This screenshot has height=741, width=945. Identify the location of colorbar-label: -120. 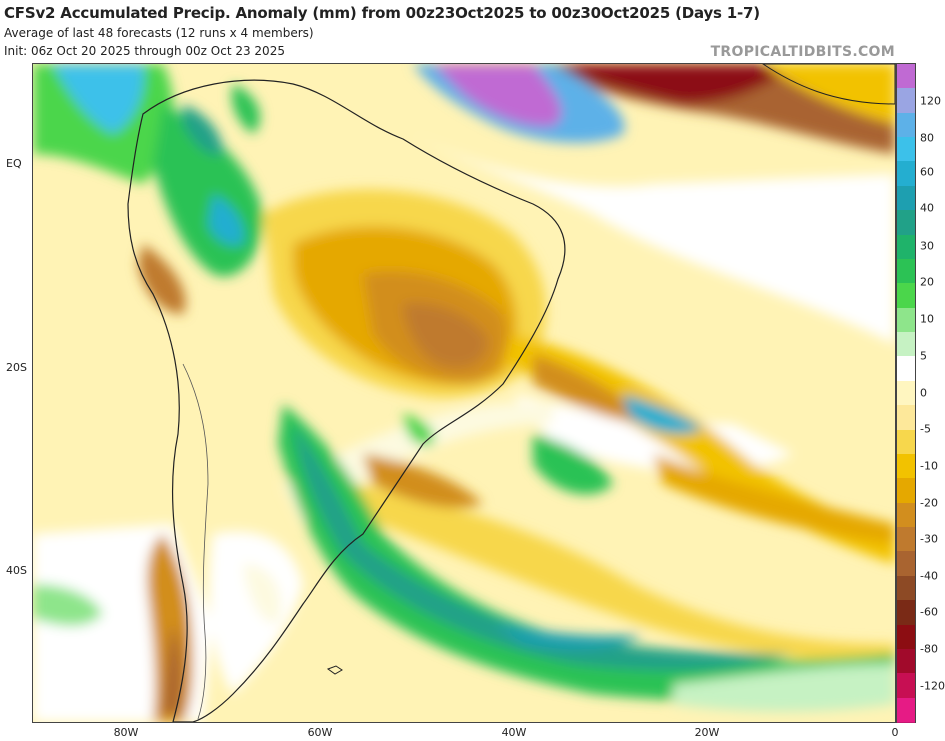
(932, 686).